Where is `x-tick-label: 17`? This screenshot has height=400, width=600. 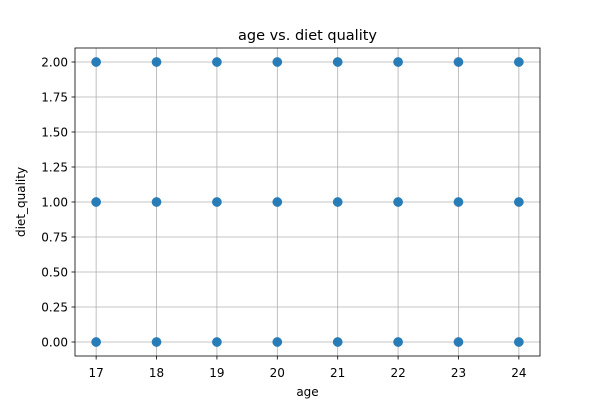
x-tick-label: 17 is located at coordinates (95, 373).